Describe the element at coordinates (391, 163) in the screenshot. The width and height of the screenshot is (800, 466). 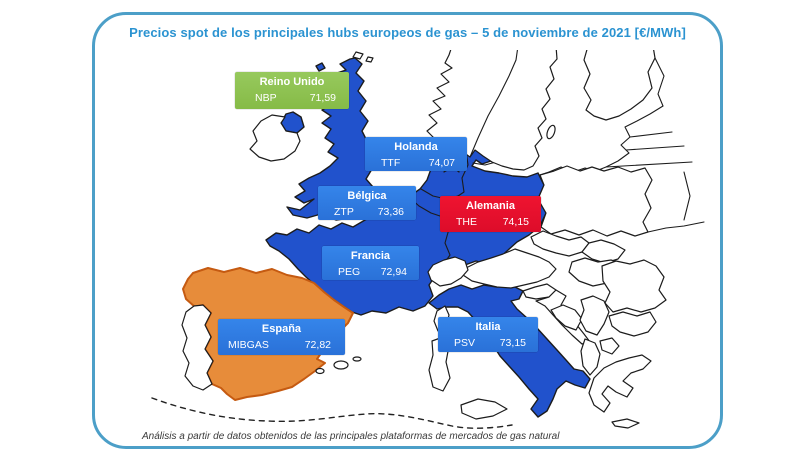
I see `hub-code: TTF` at that location.